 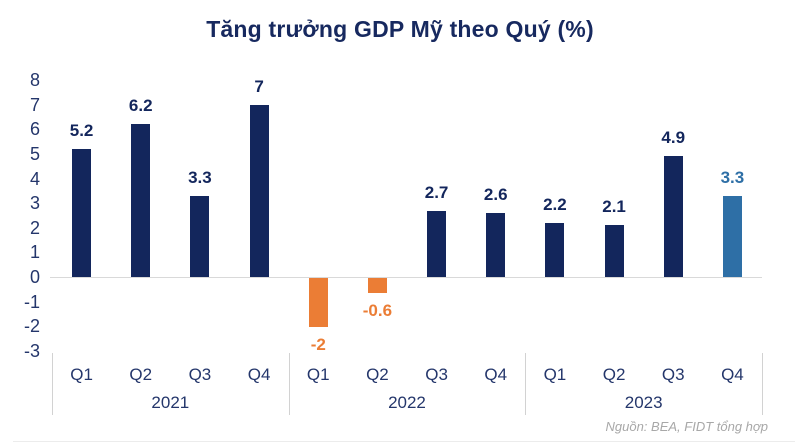 What do you see at coordinates (377, 310) in the screenshot?
I see `bar-value-label: -0.6` at bounding box center [377, 310].